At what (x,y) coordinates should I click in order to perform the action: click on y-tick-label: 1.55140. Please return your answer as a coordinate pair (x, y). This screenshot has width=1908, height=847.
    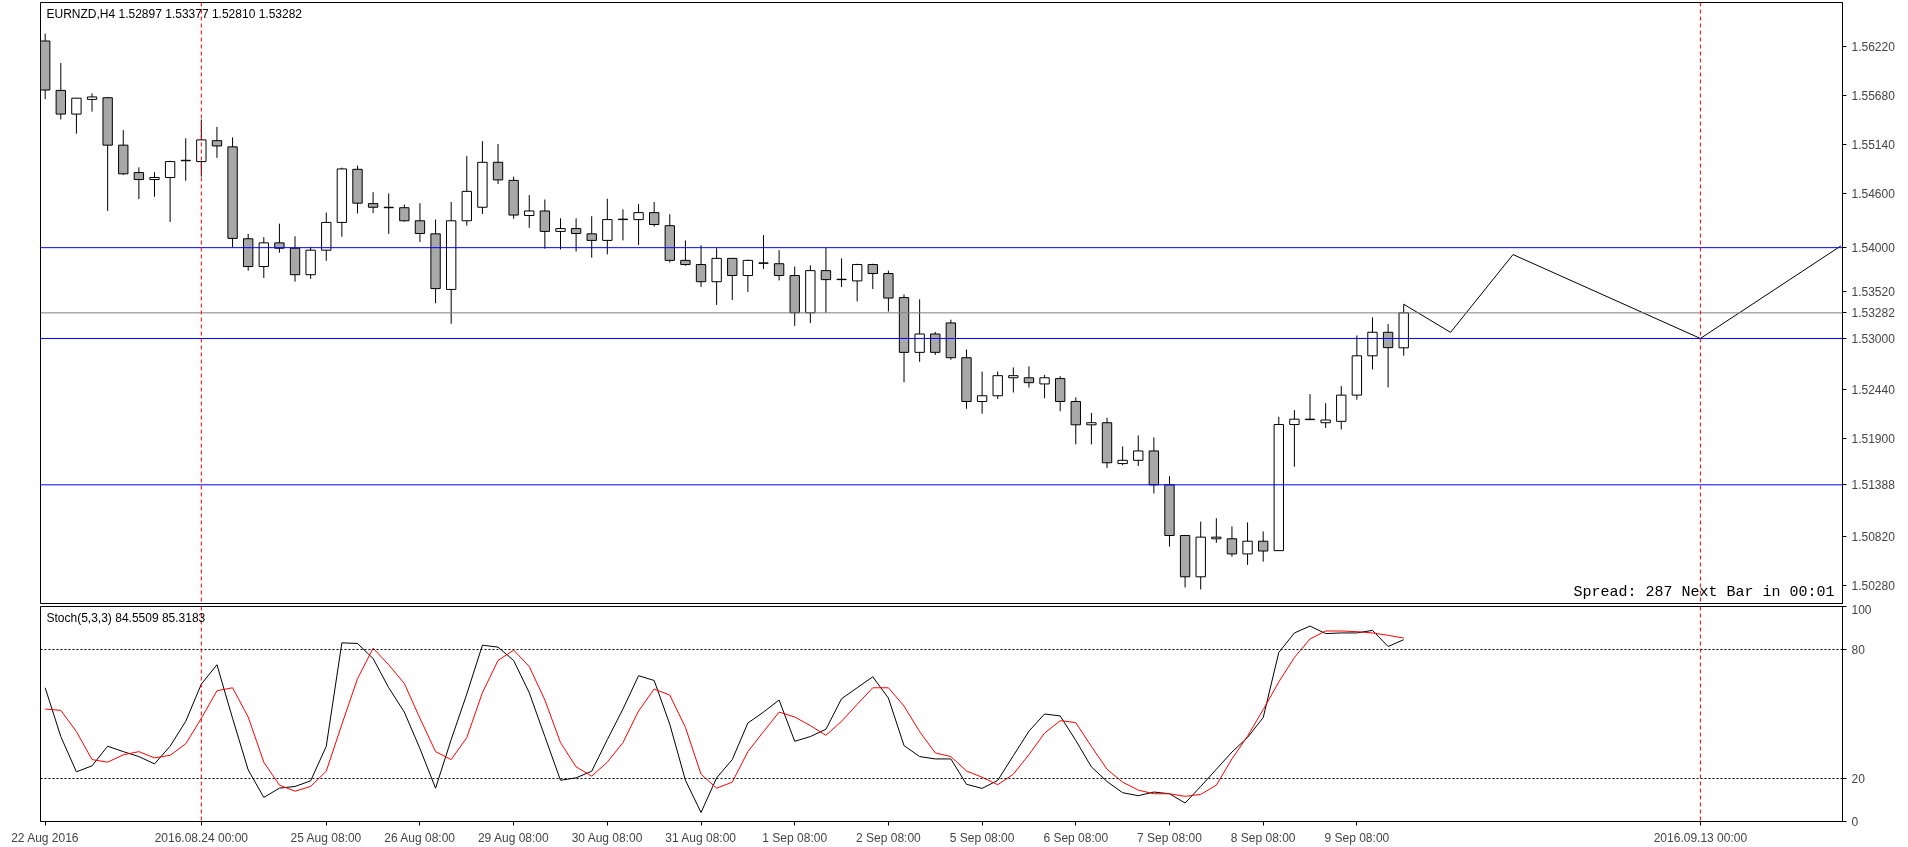
    Looking at the image, I should click on (1873, 144).